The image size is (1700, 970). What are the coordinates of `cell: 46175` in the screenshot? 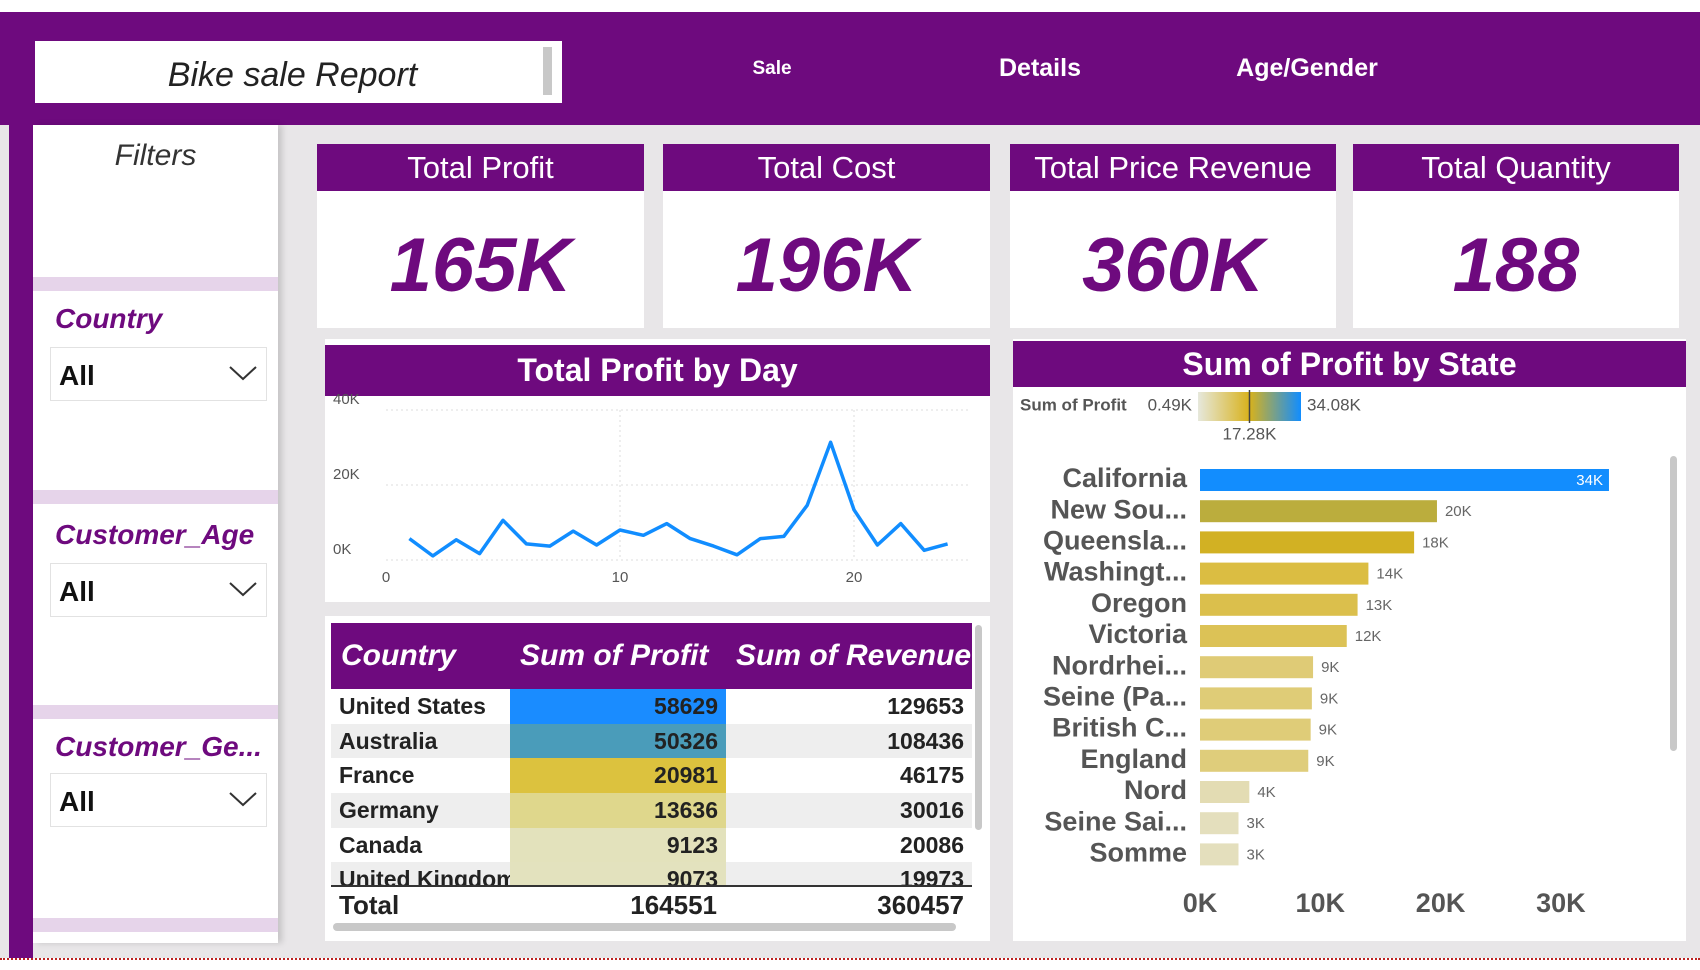 It's located at (932, 775).